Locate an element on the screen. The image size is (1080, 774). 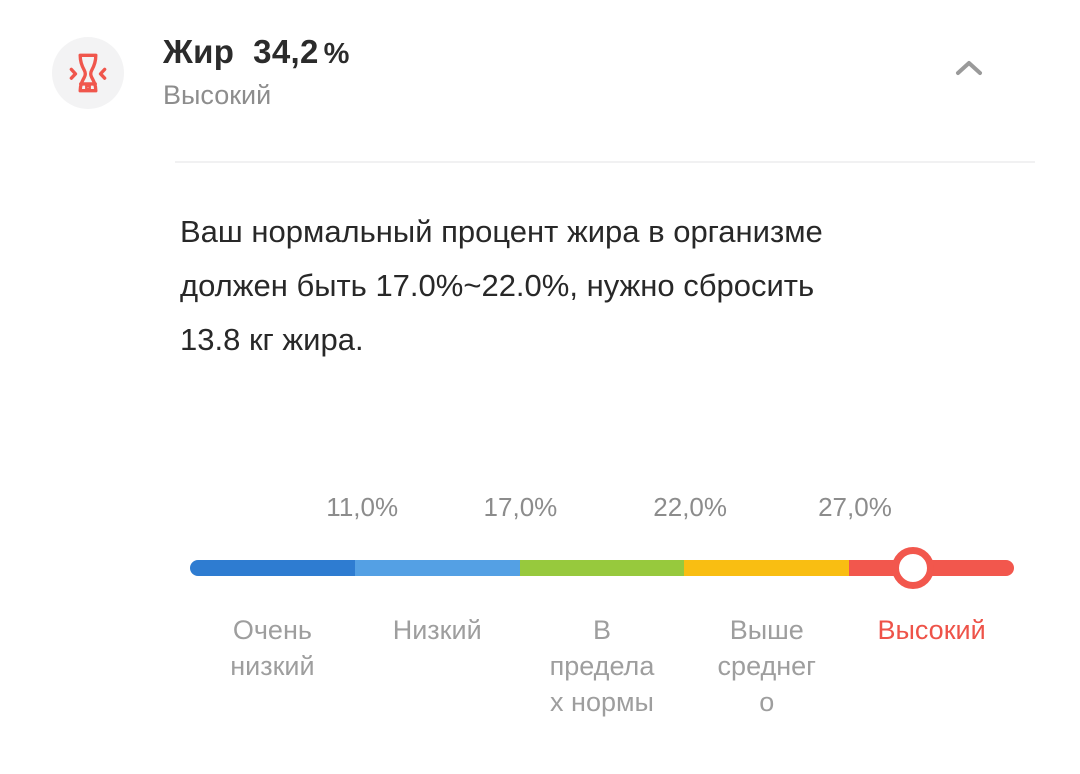
body-fat-icon is located at coordinates (88, 73).